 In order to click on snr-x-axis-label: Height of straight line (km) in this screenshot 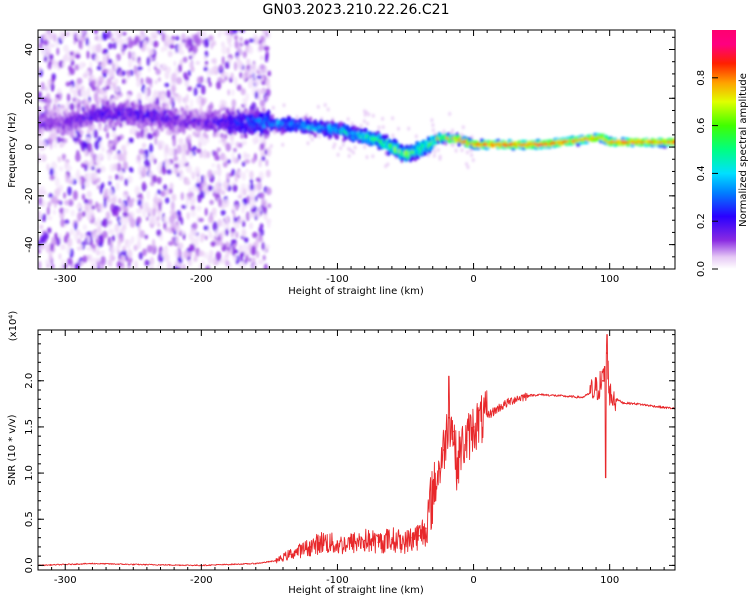, I will do `click(356, 590)`.